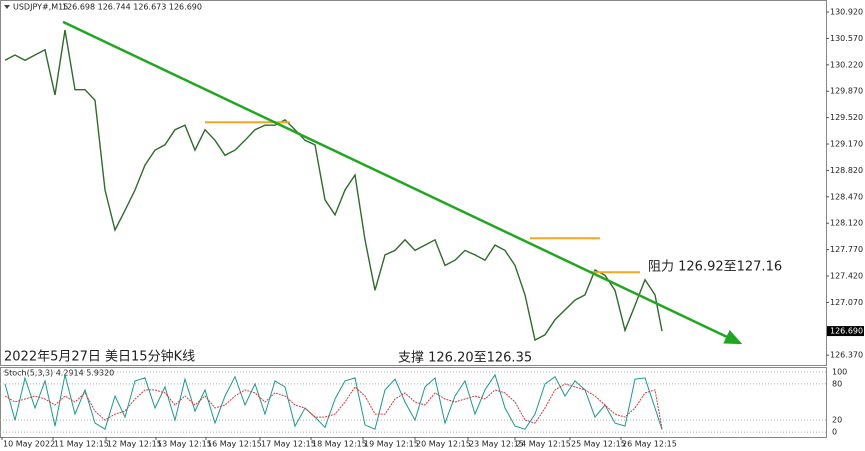 This screenshot has height=451, width=865. Describe the element at coordinates (846, 302) in the screenshot. I see `y-tick-label: 127.070` at that location.